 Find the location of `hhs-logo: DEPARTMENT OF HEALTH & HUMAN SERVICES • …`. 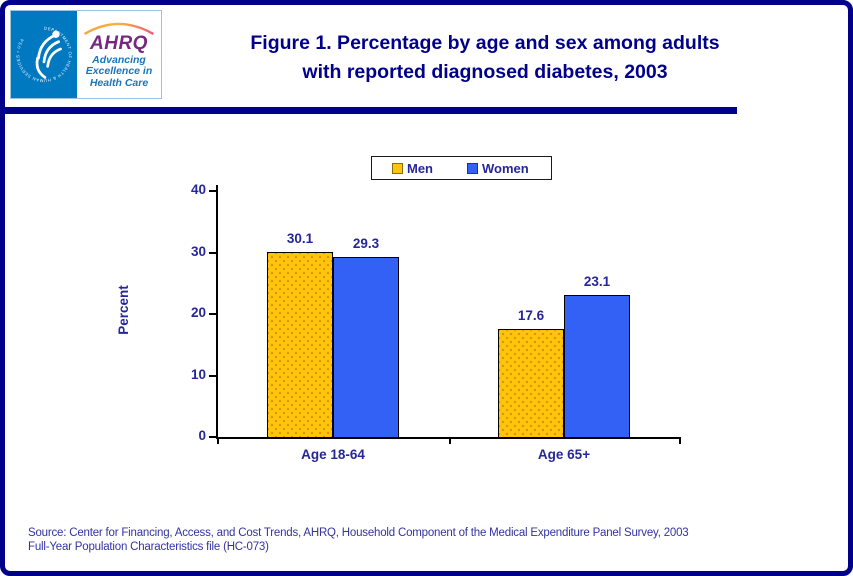

hhs-logo: DEPARTMENT OF HEALTH & HUMAN SERVICES • … is located at coordinates (44, 54).